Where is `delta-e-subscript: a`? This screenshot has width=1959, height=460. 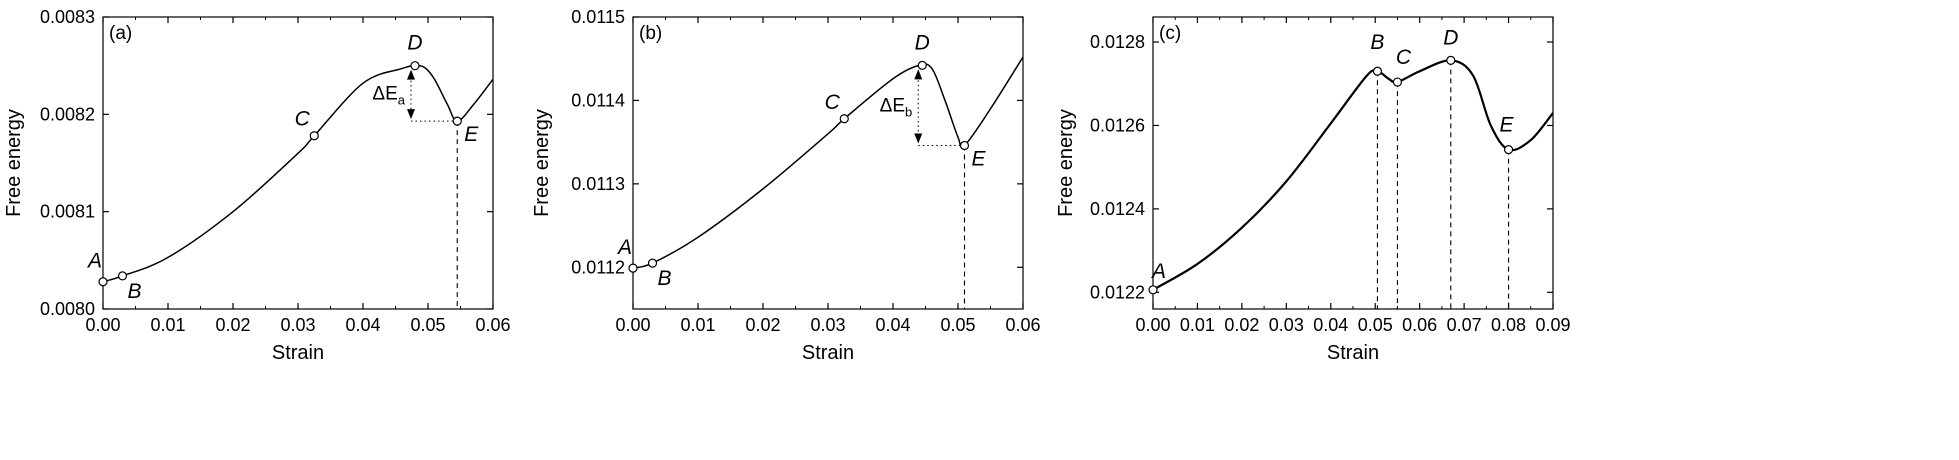
delta-e-subscript: a is located at coordinates (402, 99).